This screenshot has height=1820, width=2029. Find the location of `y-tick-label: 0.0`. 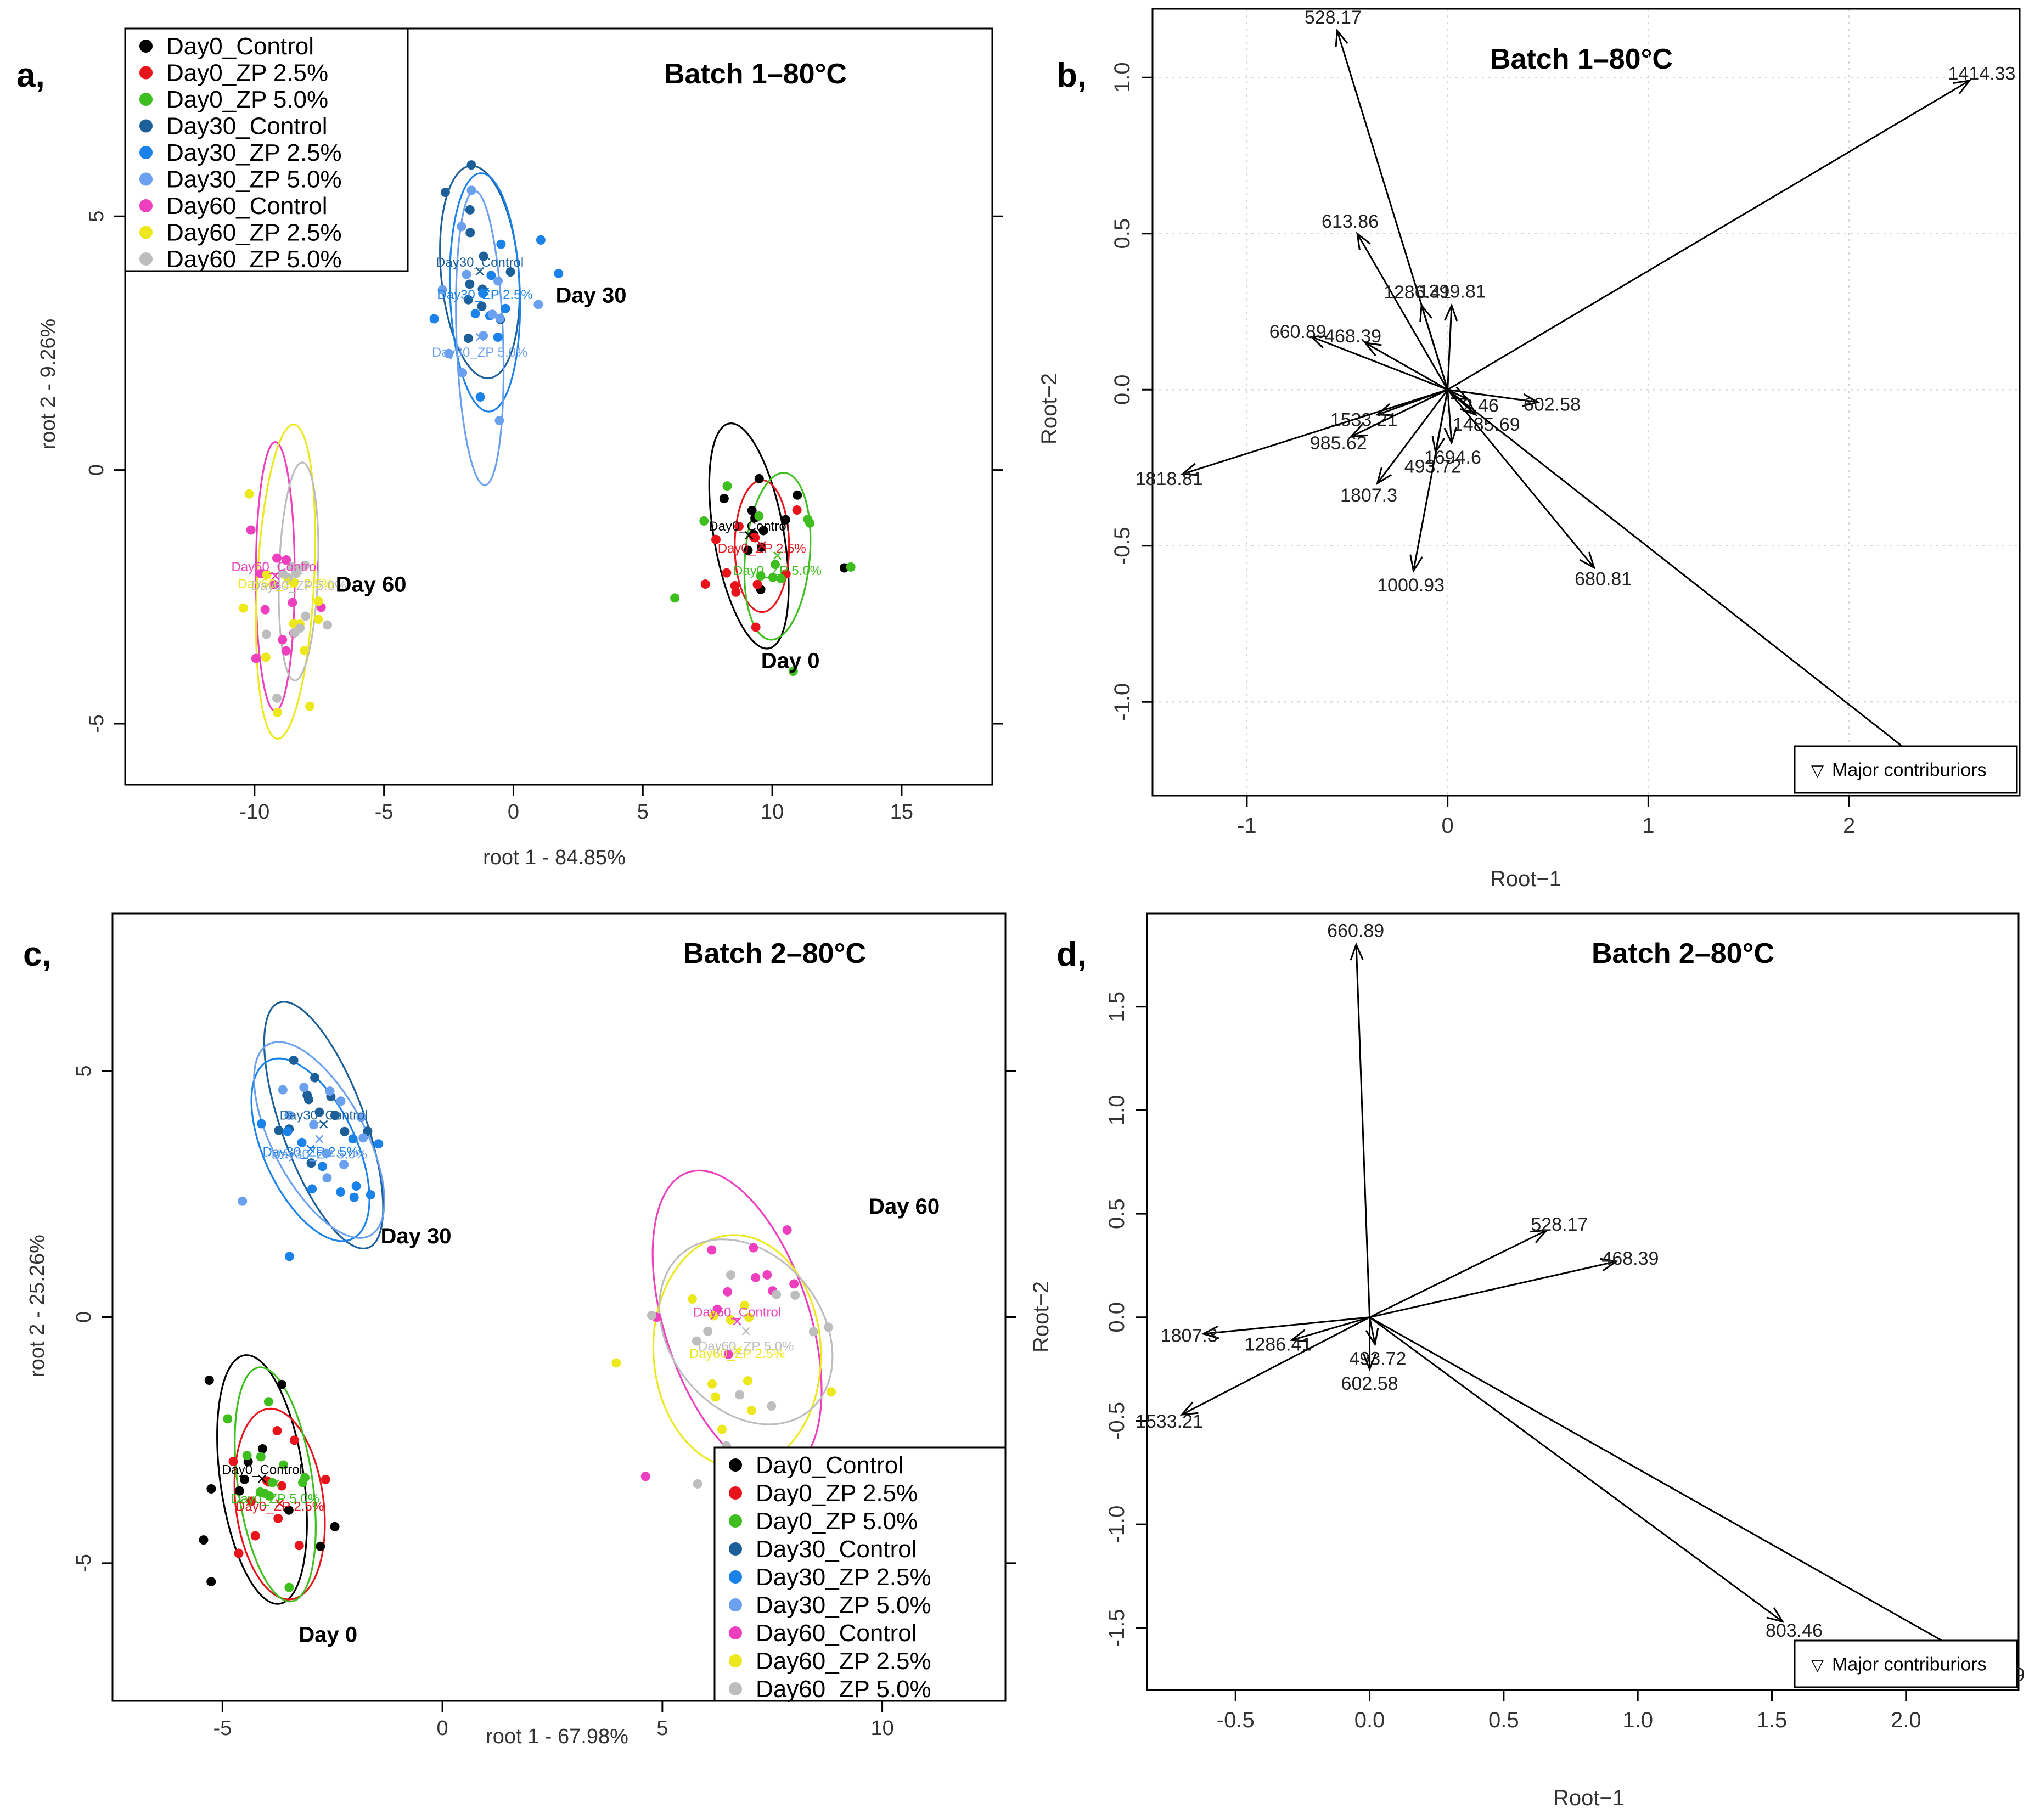

y-tick-label: 0.0 is located at coordinates (1122, 389).